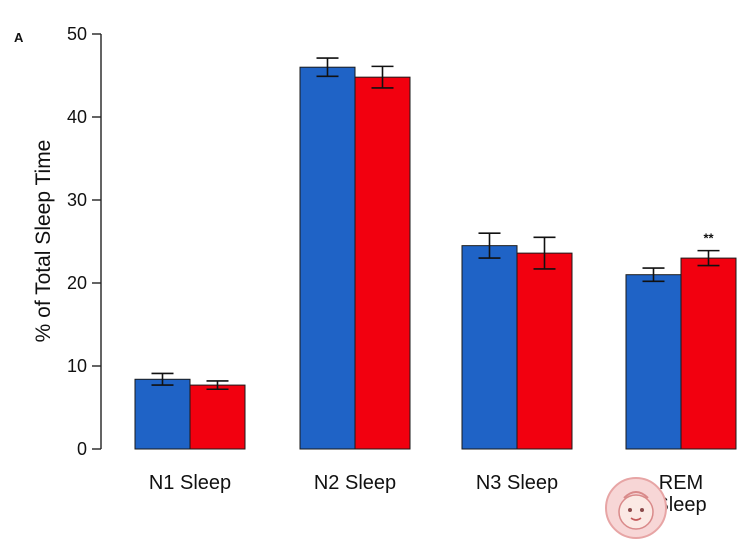 This screenshot has width=747, height=542. What do you see at coordinates (77, 117) in the screenshot?
I see `y-tick-label: 40` at bounding box center [77, 117].